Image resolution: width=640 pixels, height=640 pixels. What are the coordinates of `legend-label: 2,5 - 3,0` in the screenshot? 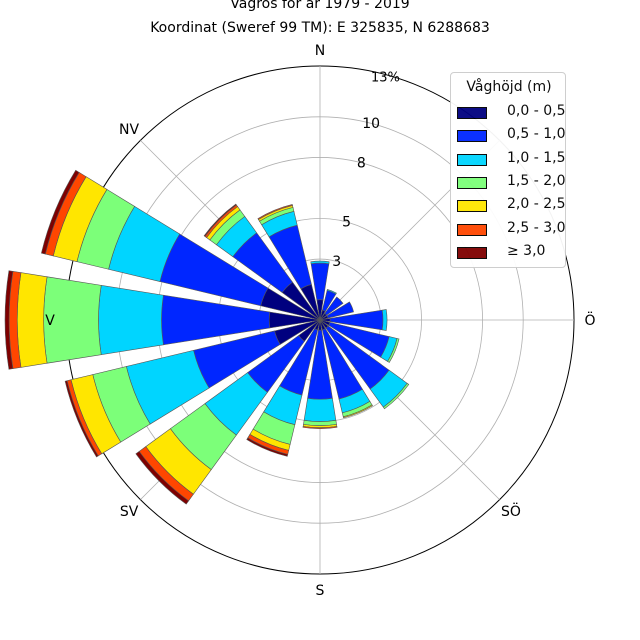 It's located at (536, 227).